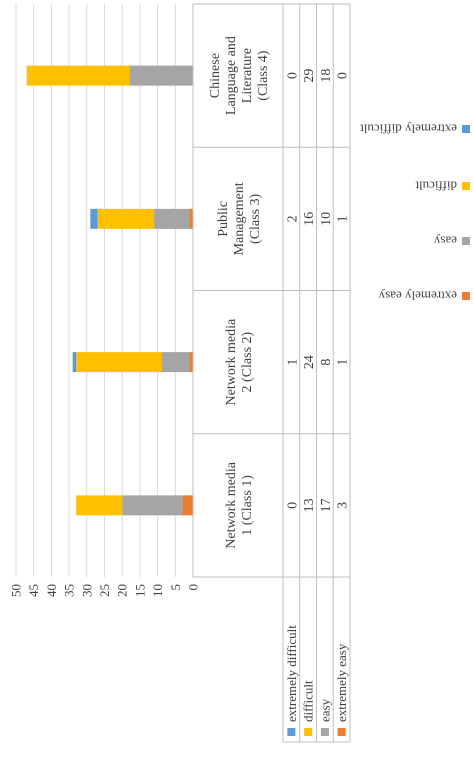  Describe the element at coordinates (309, 505) in the screenshot. I see `table-cell-value: 13` at that location.